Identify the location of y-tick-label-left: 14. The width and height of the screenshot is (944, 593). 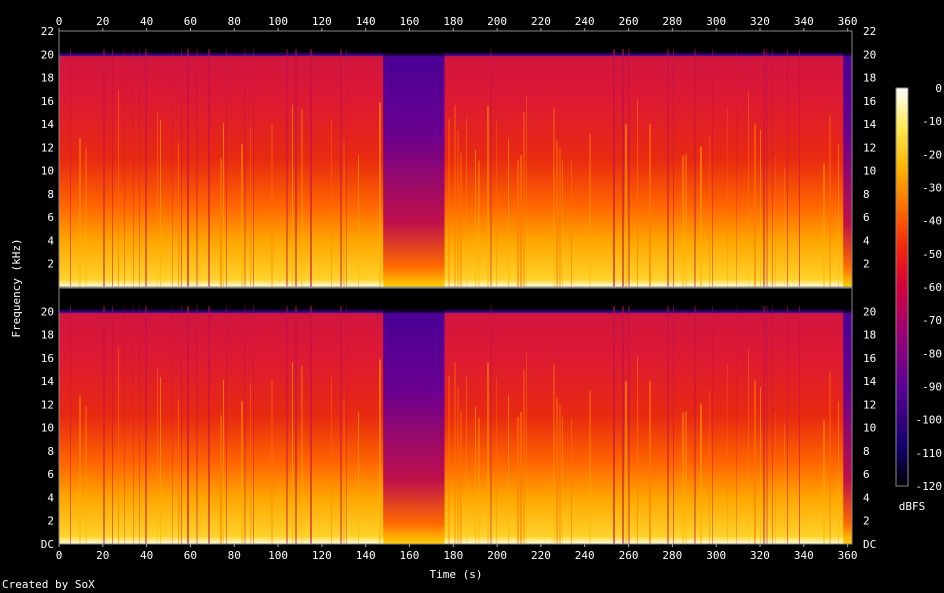
(48, 124).